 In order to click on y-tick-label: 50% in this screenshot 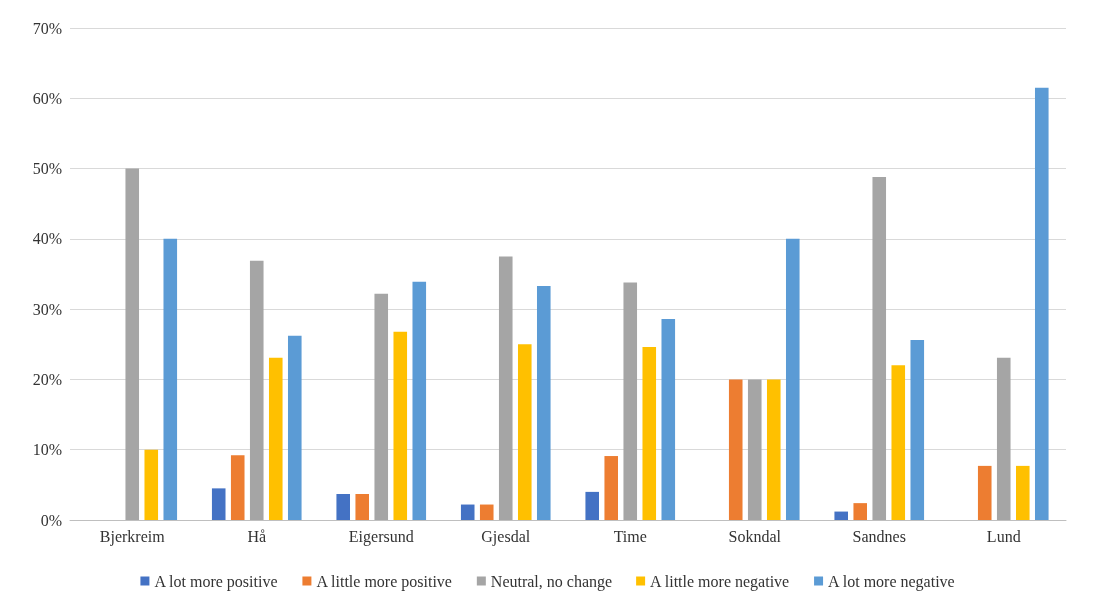, I will do `click(47, 169)`.